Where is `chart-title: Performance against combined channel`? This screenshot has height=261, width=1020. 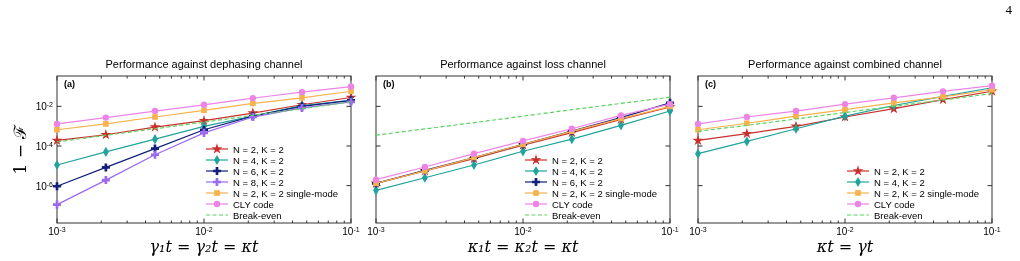
chart-title: Performance against combined channel is located at coordinates (845, 64).